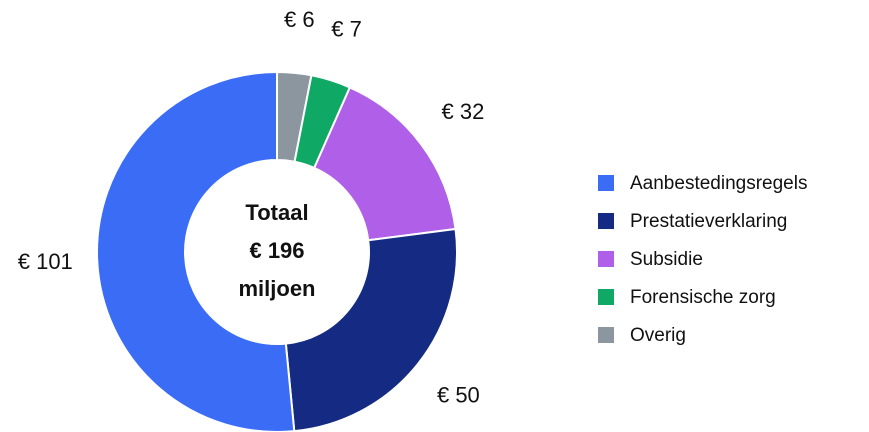  What do you see at coordinates (276, 212) in the screenshot?
I see `center-label: Totaal` at bounding box center [276, 212].